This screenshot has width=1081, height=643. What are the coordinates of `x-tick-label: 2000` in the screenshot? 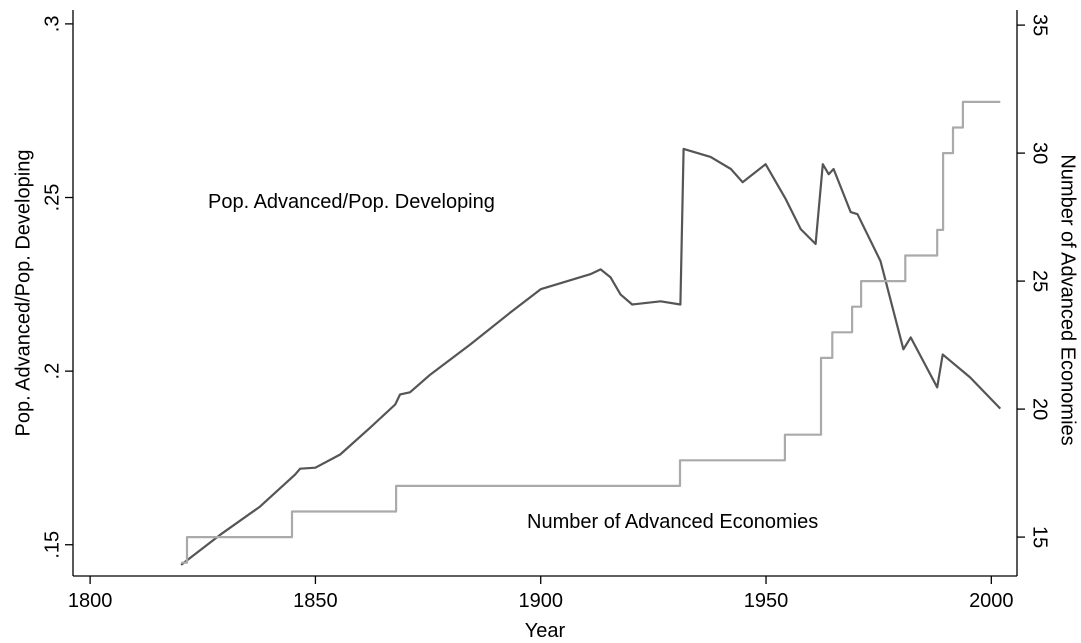 It's located at (991, 601).